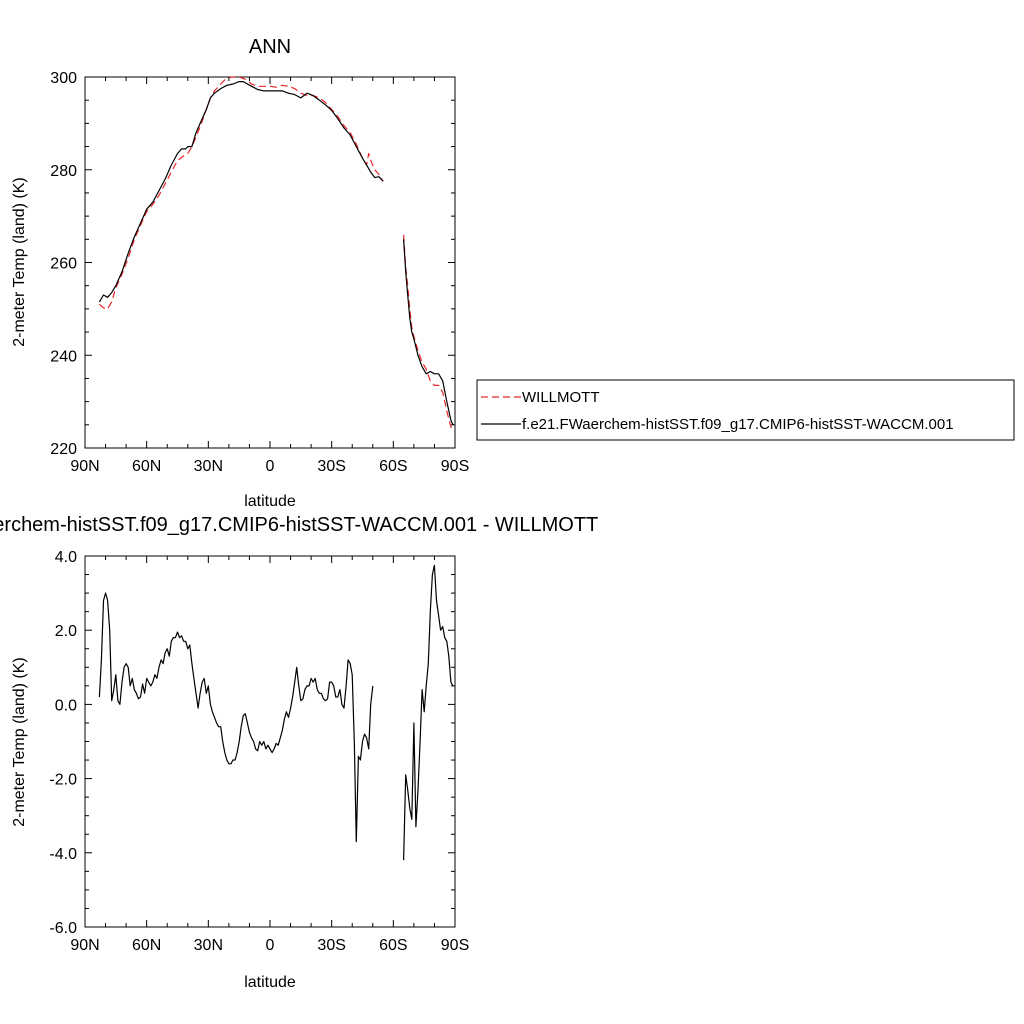  What do you see at coordinates (66, 631) in the screenshot?
I see `y-tick-label: 2.0` at bounding box center [66, 631].